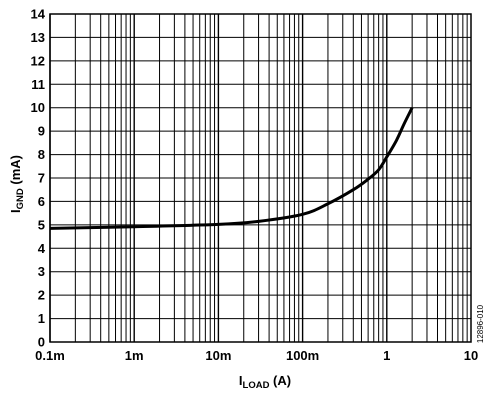 Image resolution: width=493 pixels, height=404 pixels. I want to click on x-tick-label: 0.1m, so click(50, 355).